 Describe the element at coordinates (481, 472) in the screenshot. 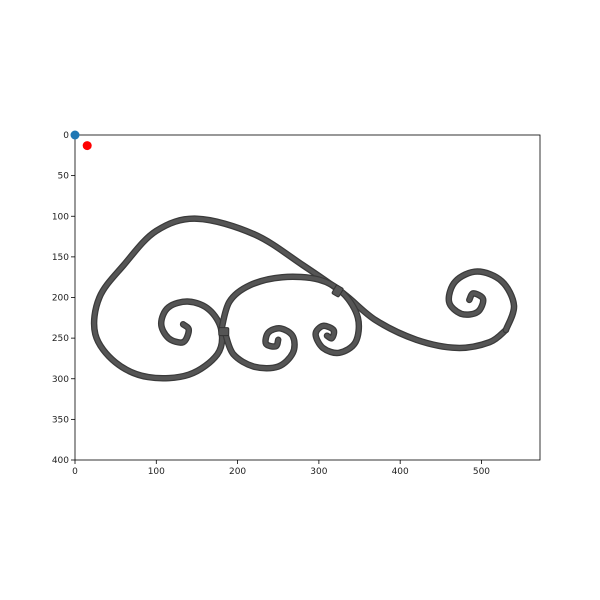

I see `x-tick-label: 500` at that location.